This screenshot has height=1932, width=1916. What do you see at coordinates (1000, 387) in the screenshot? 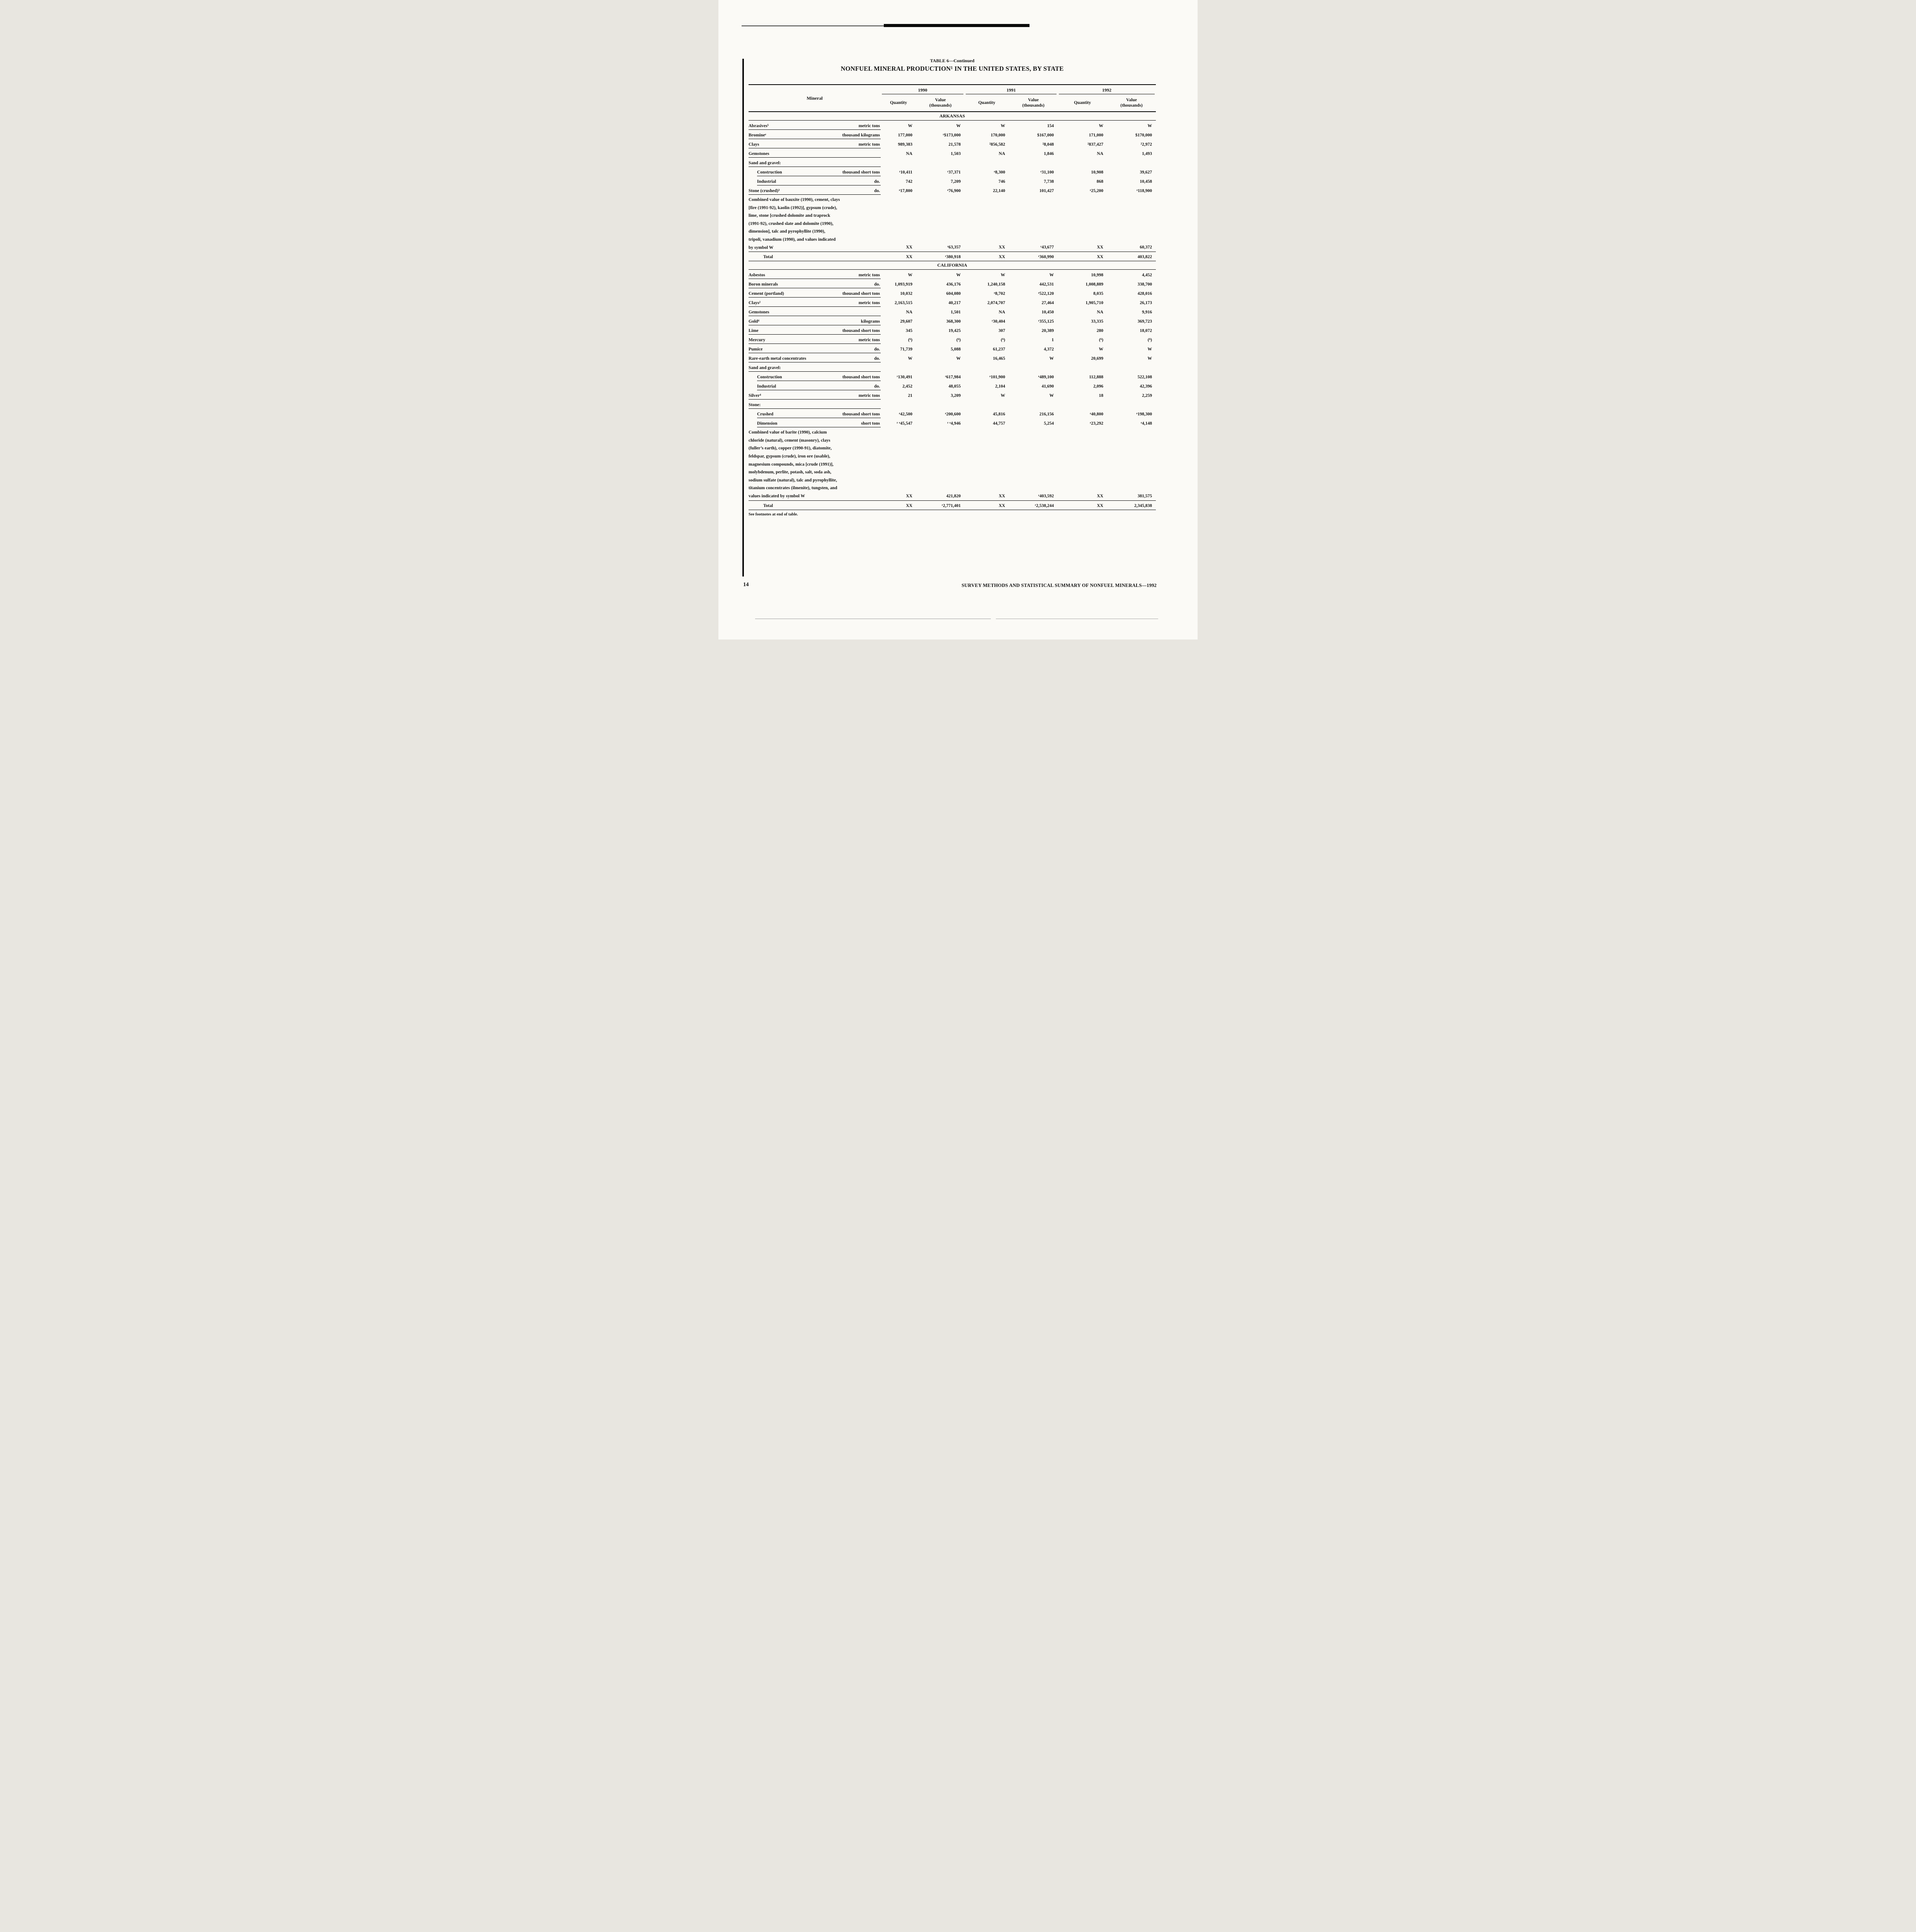
I see `value-cell: 2,104` at bounding box center [1000, 387].